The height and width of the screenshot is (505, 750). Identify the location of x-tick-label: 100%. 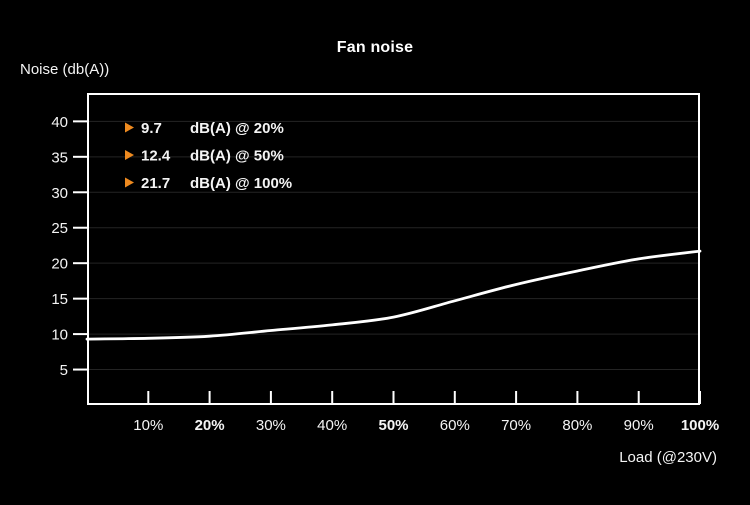
(700, 425).